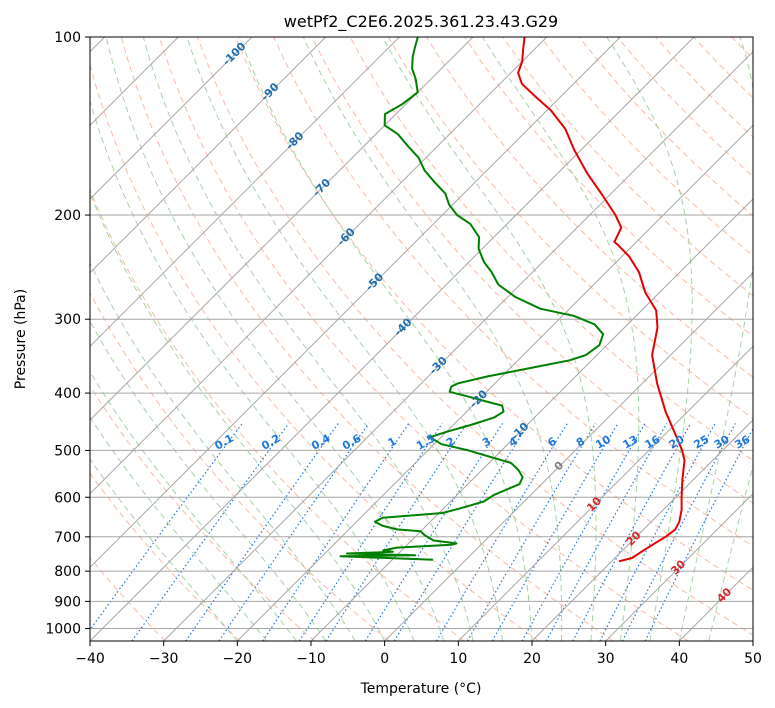  What do you see at coordinates (311, 659) in the screenshot?
I see `x-tick-label: −10` at bounding box center [311, 659].